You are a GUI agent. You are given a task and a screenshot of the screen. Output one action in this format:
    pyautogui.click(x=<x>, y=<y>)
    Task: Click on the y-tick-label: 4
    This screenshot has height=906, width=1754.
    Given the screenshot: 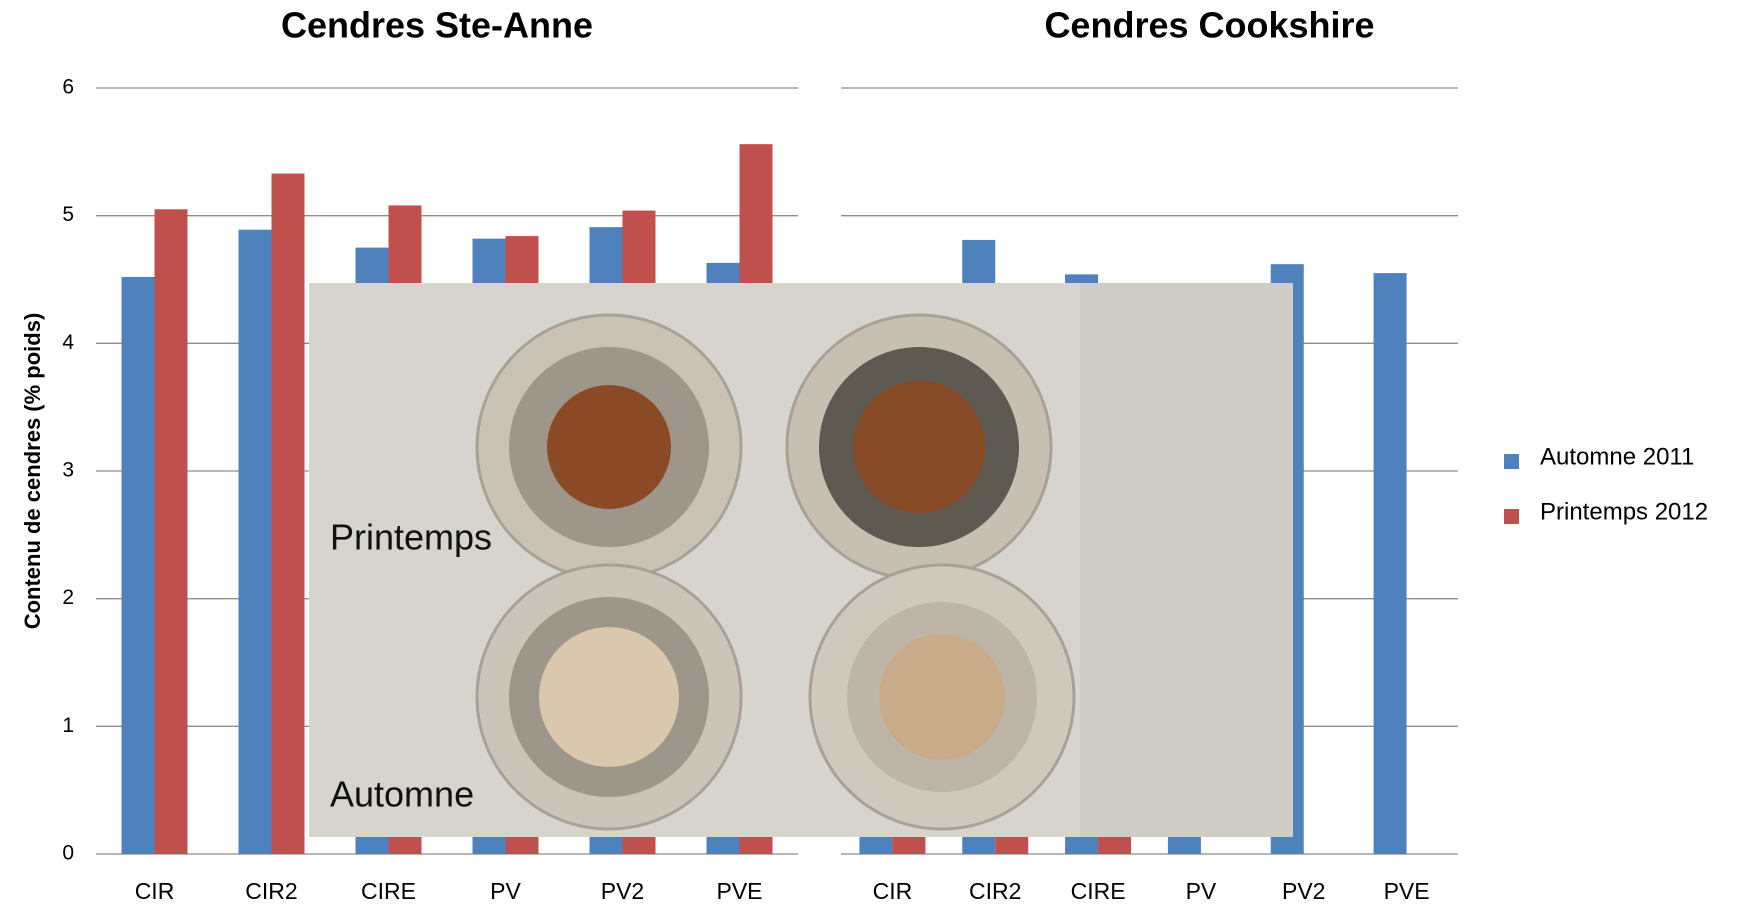 What is the action you would take?
    pyautogui.click(x=68, y=342)
    